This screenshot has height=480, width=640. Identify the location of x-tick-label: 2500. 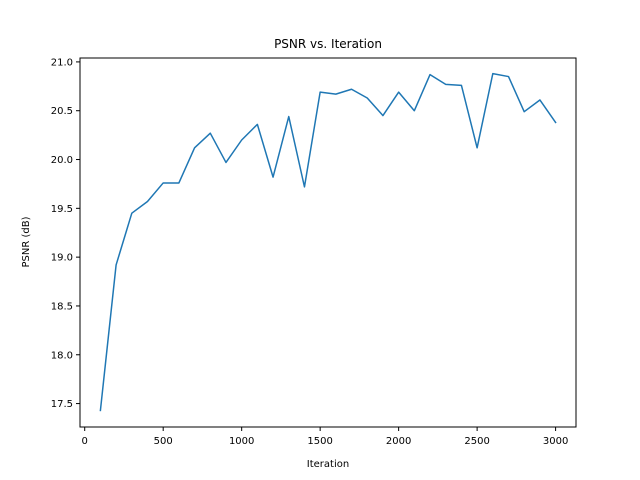
(476, 441).